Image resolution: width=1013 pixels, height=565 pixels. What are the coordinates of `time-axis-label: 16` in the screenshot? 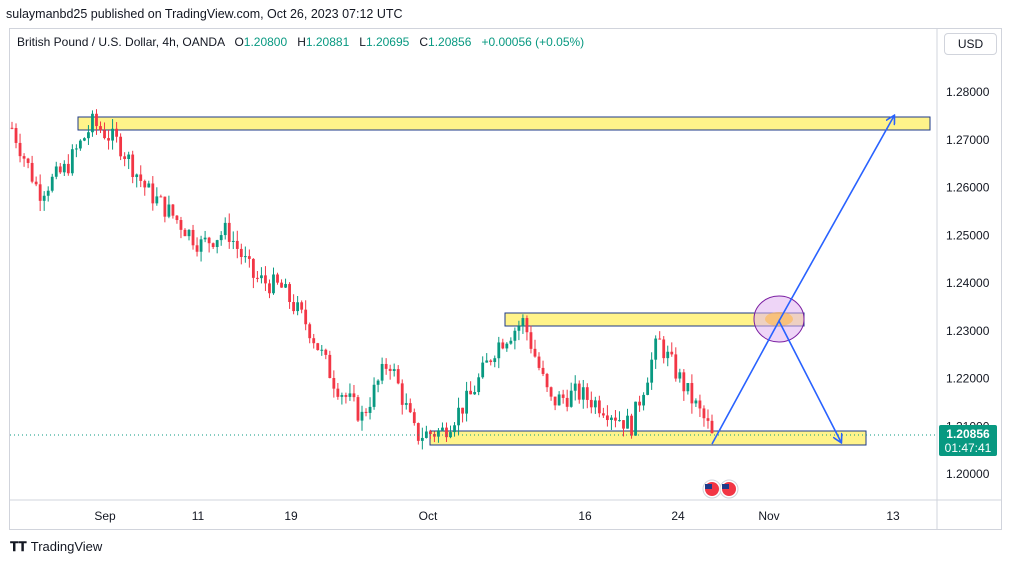 It's located at (585, 516).